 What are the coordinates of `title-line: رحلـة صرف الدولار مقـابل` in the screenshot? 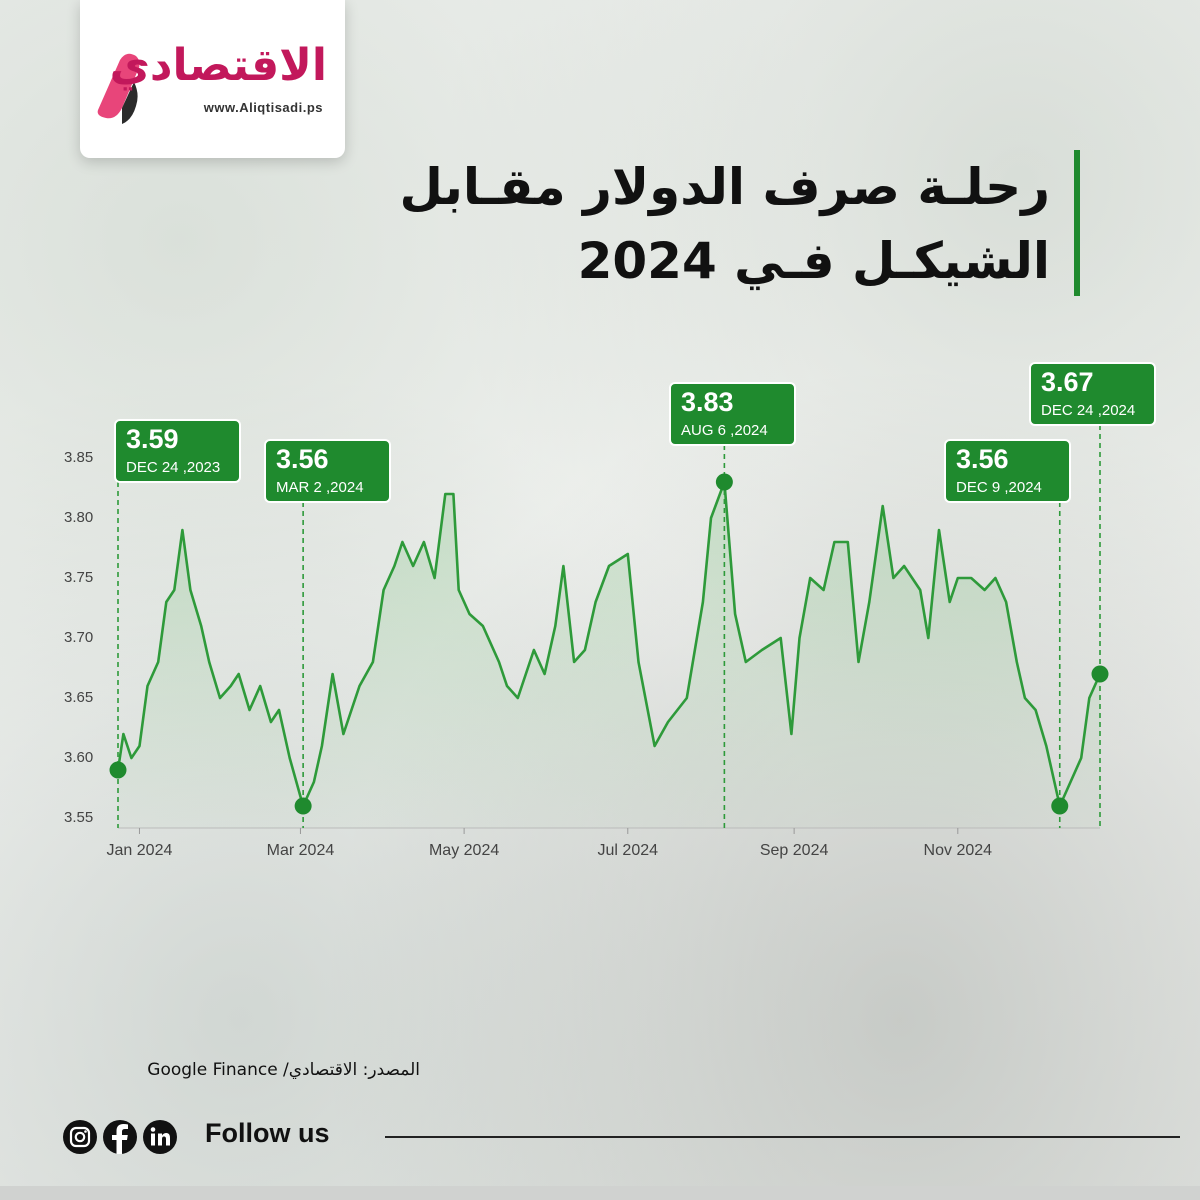 It's located at (724, 187).